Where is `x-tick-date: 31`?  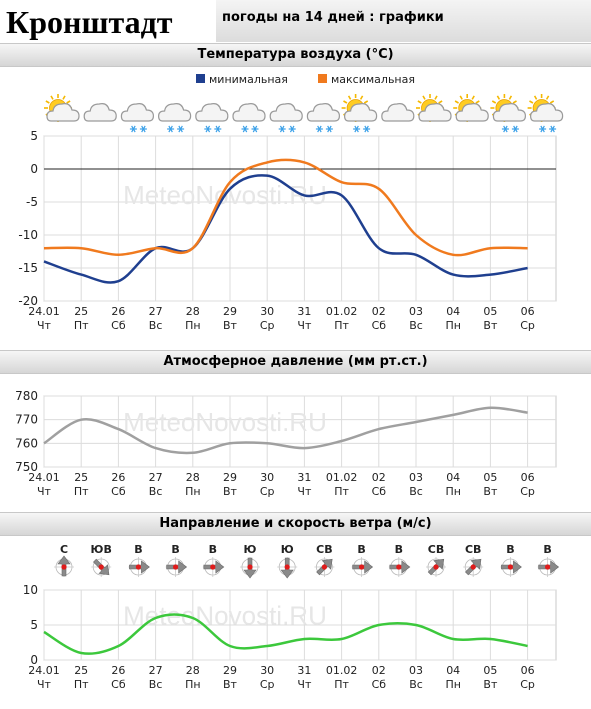 x-tick-date: 31 is located at coordinates (304, 670).